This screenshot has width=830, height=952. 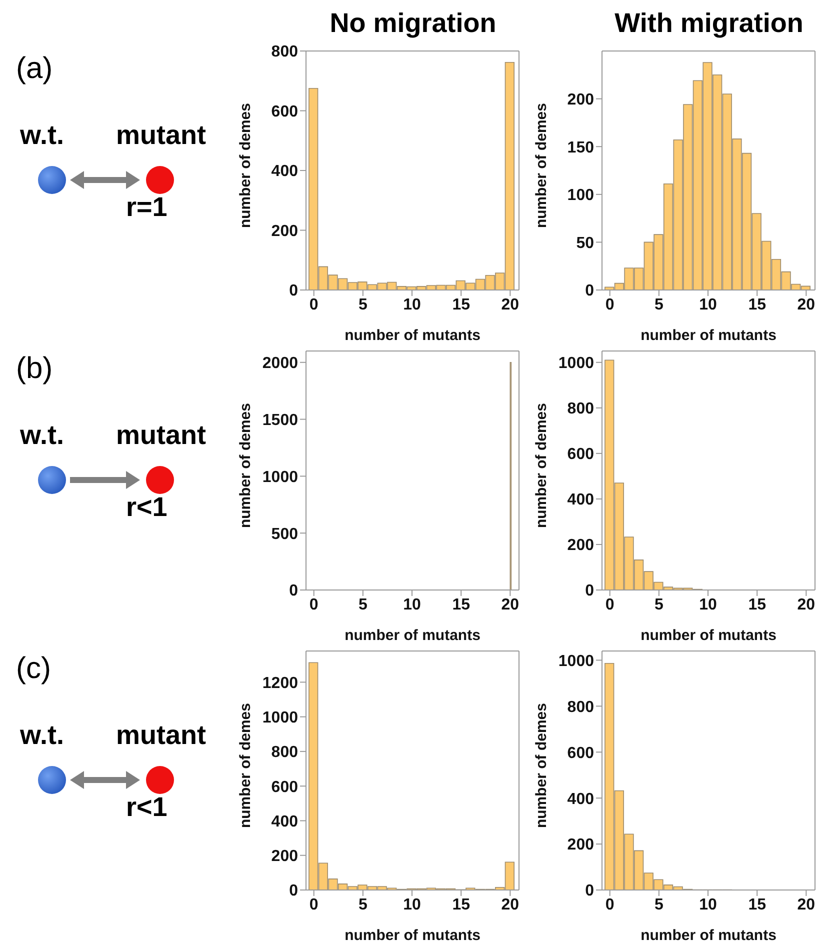 What do you see at coordinates (709, 24) in the screenshot?
I see `chart-title: With migration` at bounding box center [709, 24].